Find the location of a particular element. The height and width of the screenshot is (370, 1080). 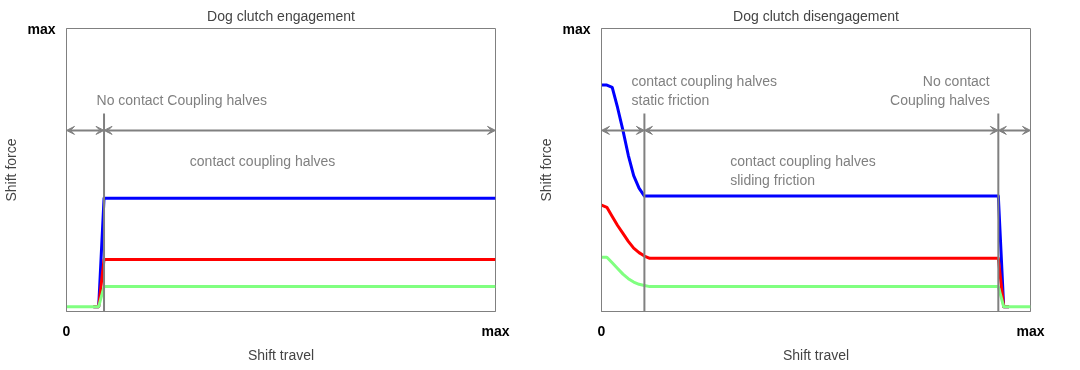

text: No contact Coupling halves is located at coordinates (181, 99).